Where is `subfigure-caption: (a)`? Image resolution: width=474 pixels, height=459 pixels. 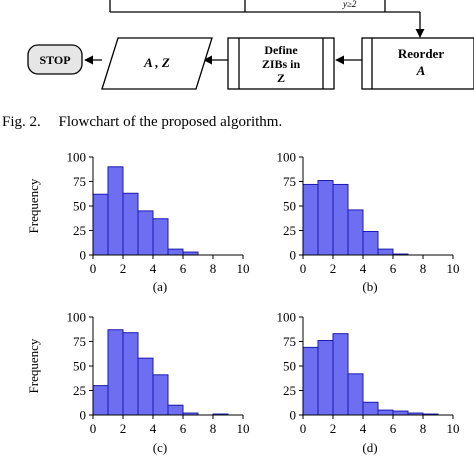
subfigure-caption: (a) is located at coordinates (160, 286).